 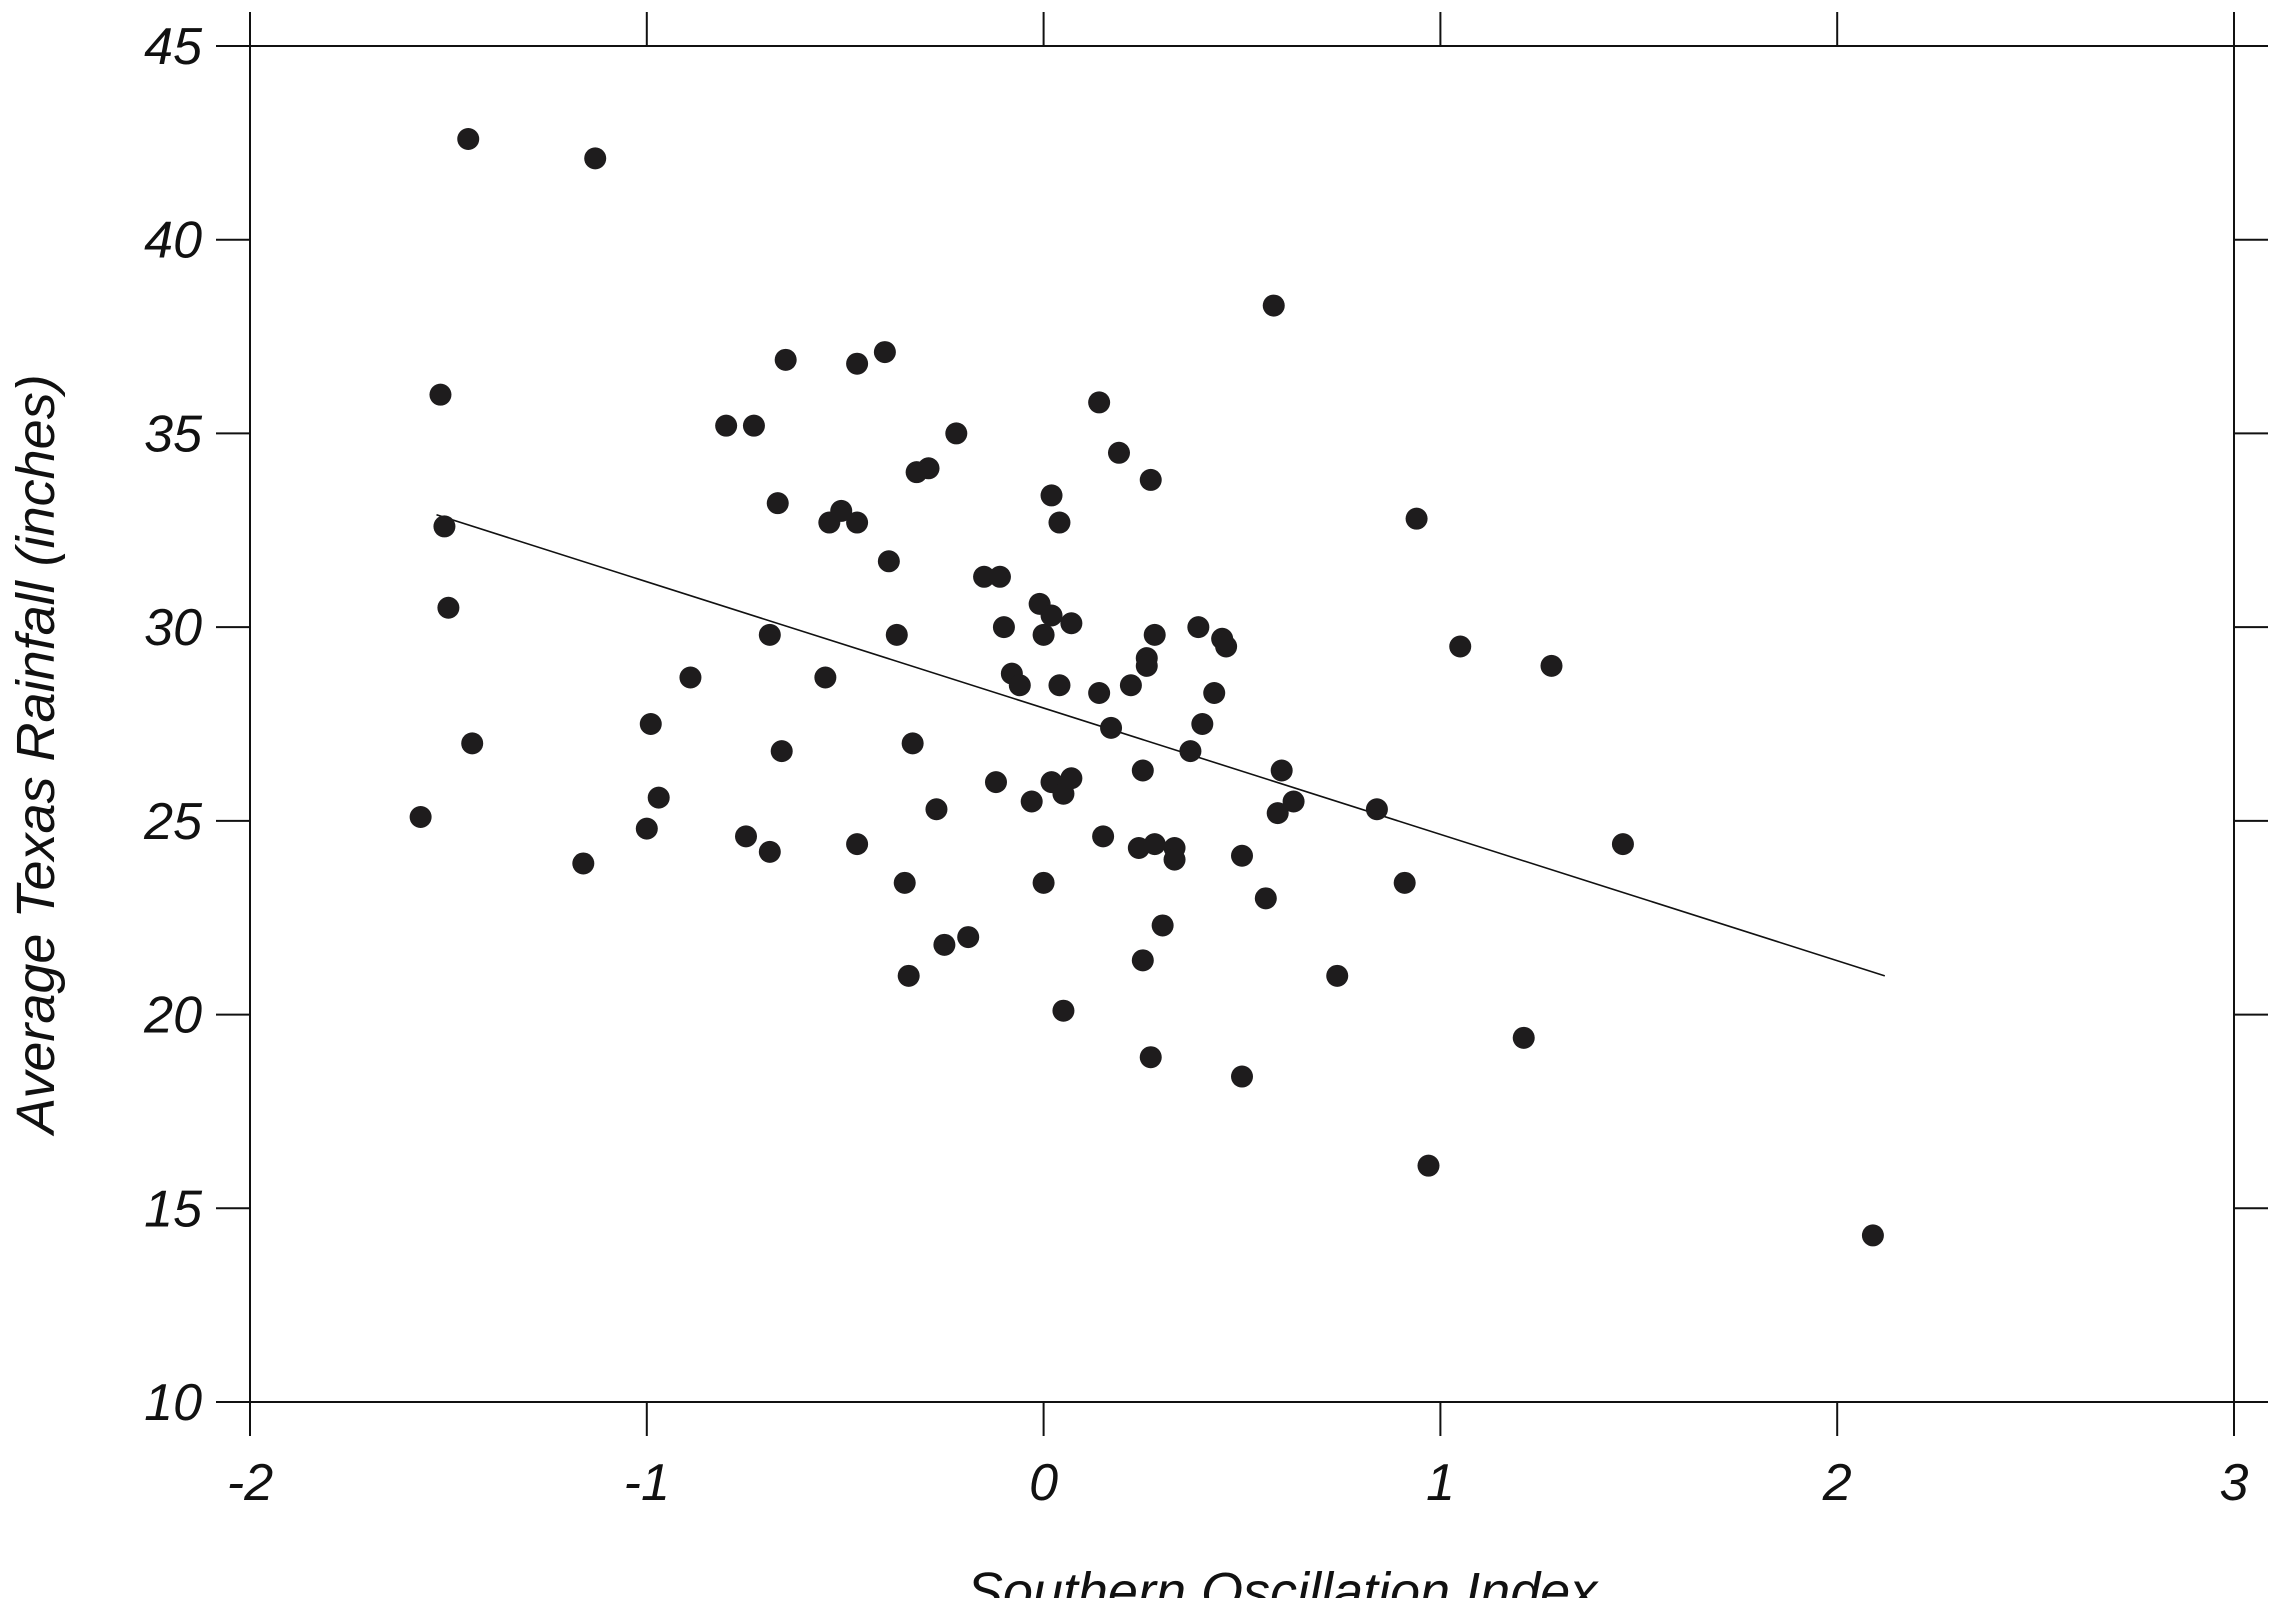 I want to click on x-tick-label: 3, so click(x=2234, y=1483).